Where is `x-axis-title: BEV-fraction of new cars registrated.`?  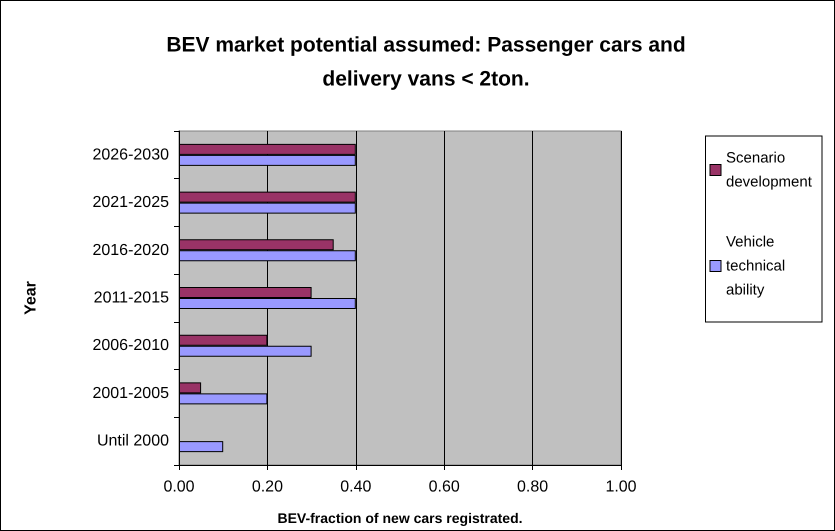
x-axis-title: BEV-fraction of new cars registrated. is located at coordinates (400, 518).